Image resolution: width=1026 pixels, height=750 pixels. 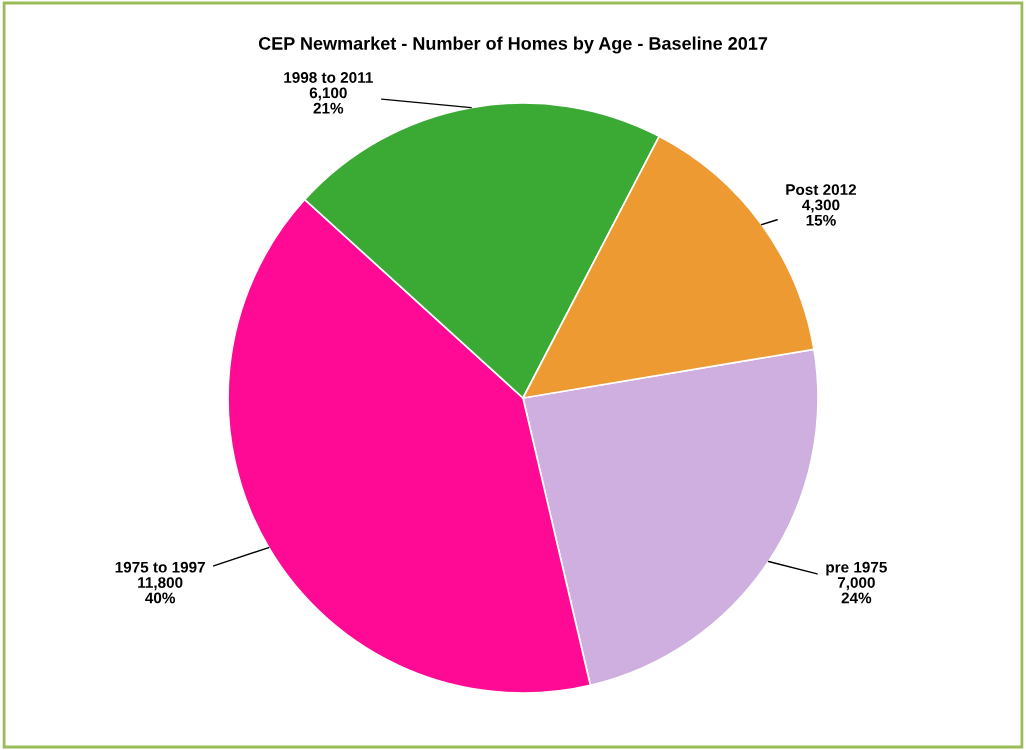 I want to click on chart-title: CEP Newmarket - Number of Homes by Age - Baseline 2017, so click(x=513, y=45).